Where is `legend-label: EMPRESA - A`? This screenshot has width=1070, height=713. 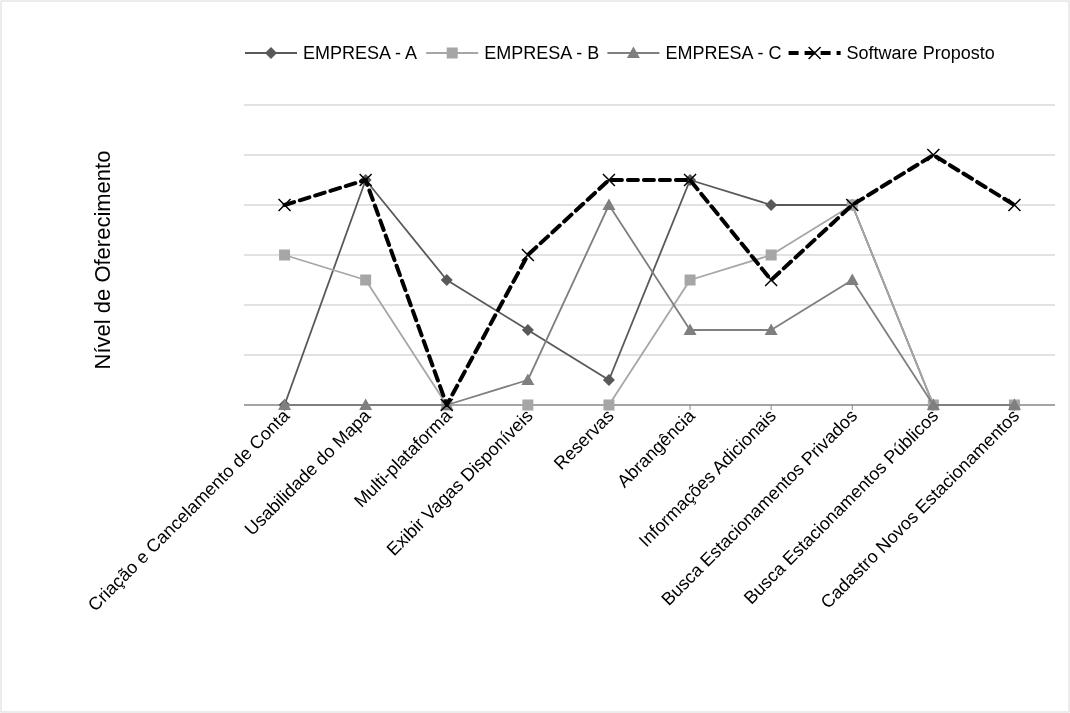 legend-label: EMPRESA - A is located at coordinates (360, 53).